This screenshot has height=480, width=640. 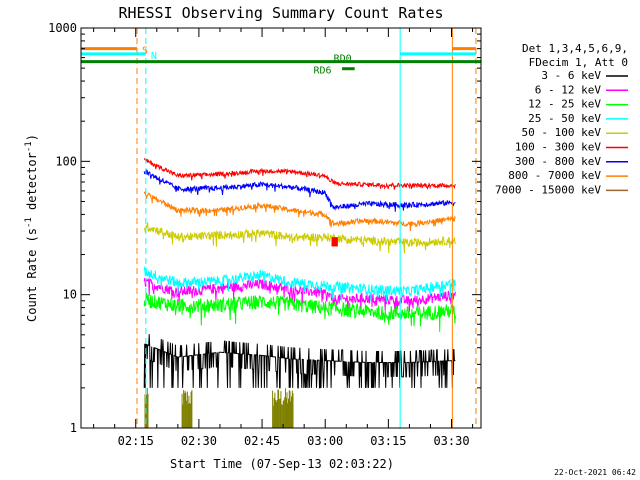 What do you see at coordinates (282, 464) in the screenshot?
I see `x-axis-label: Start Time (07-Sep-13 02:03:22)` at bounding box center [282, 464].